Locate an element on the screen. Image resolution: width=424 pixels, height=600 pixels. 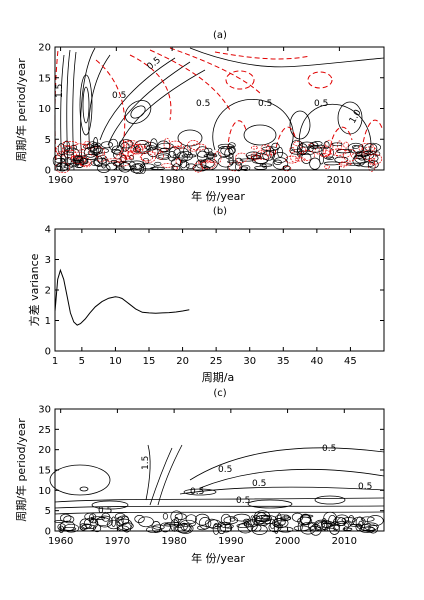
x-tick-label: 35 is located at coordinates (283, 361).